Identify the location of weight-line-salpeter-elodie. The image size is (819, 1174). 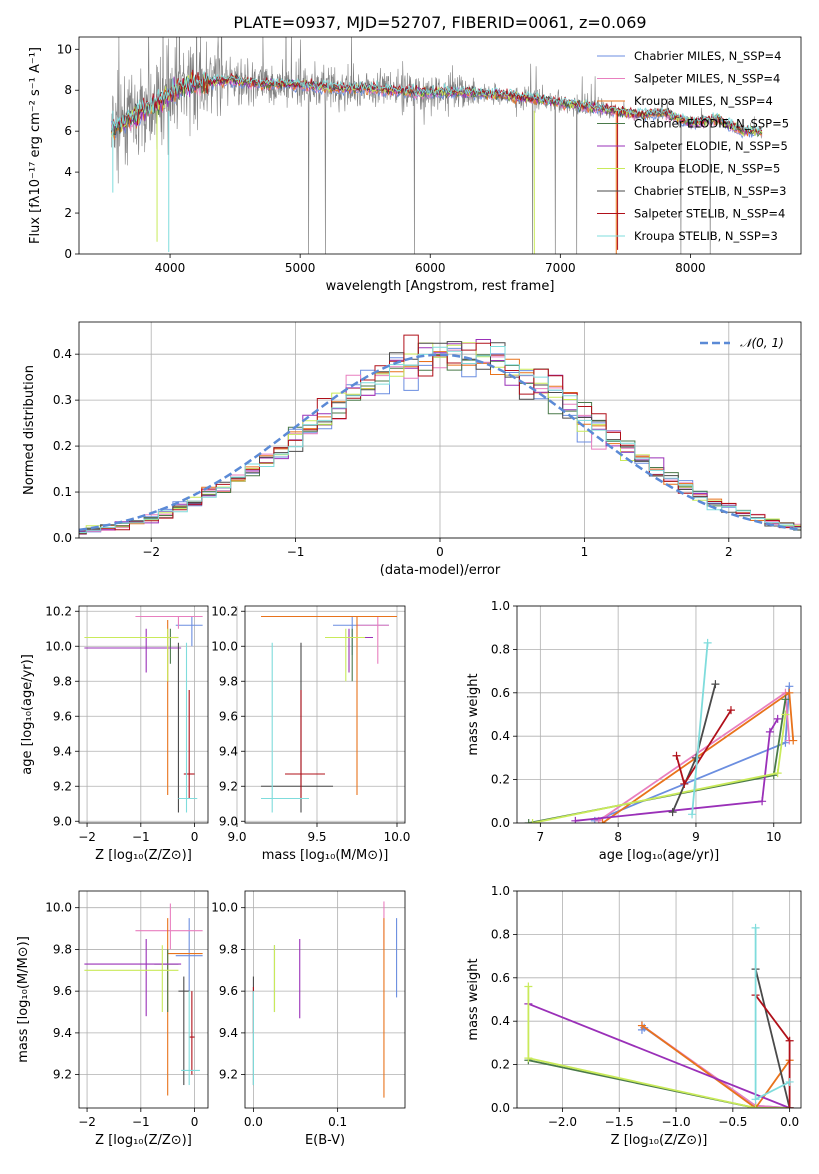
(677, 770).